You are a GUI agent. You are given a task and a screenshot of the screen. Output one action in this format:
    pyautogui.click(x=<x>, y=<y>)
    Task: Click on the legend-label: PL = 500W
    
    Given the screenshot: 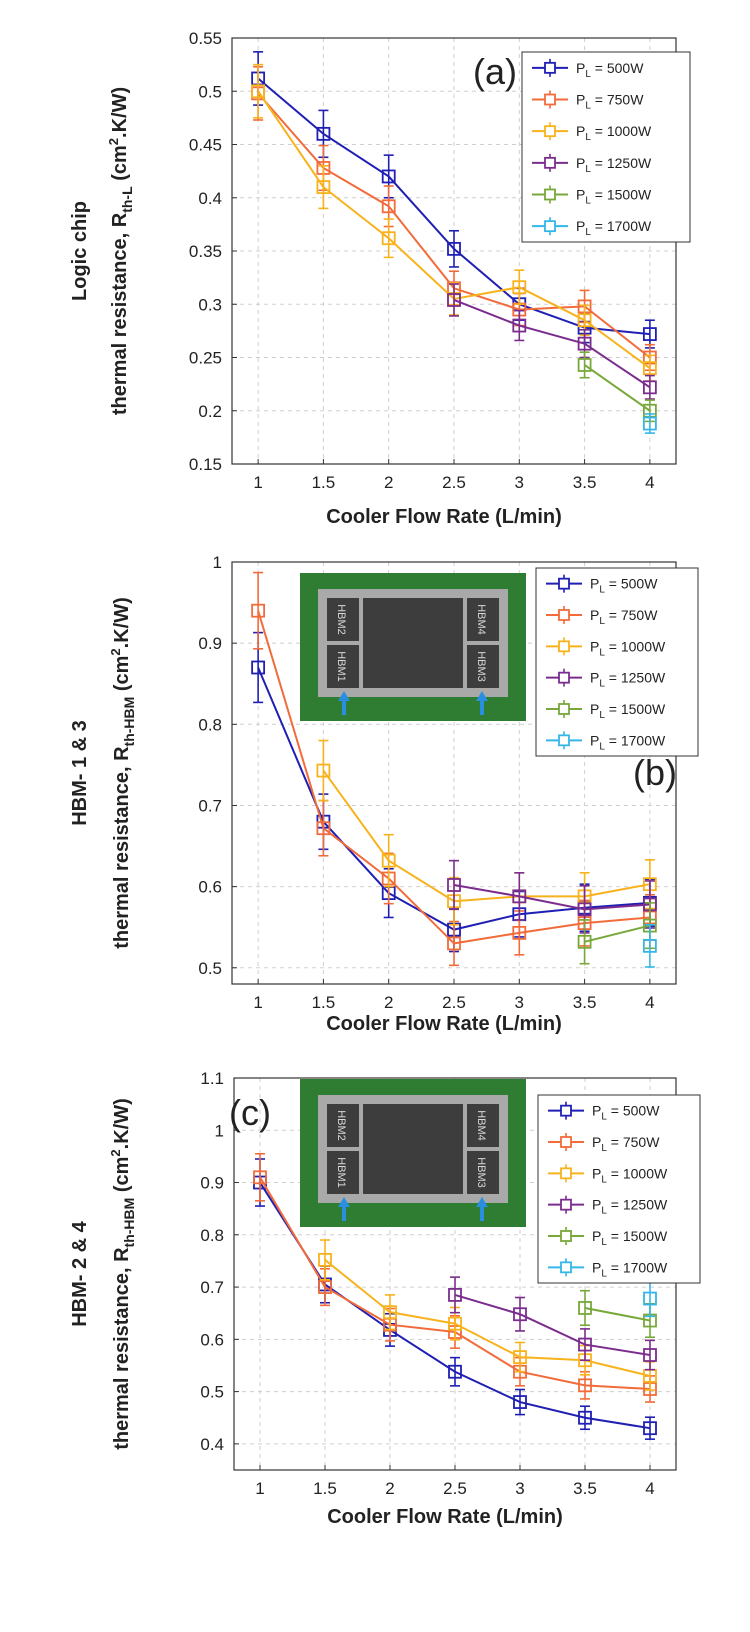 What is the action you would take?
    pyautogui.click(x=610, y=70)
    